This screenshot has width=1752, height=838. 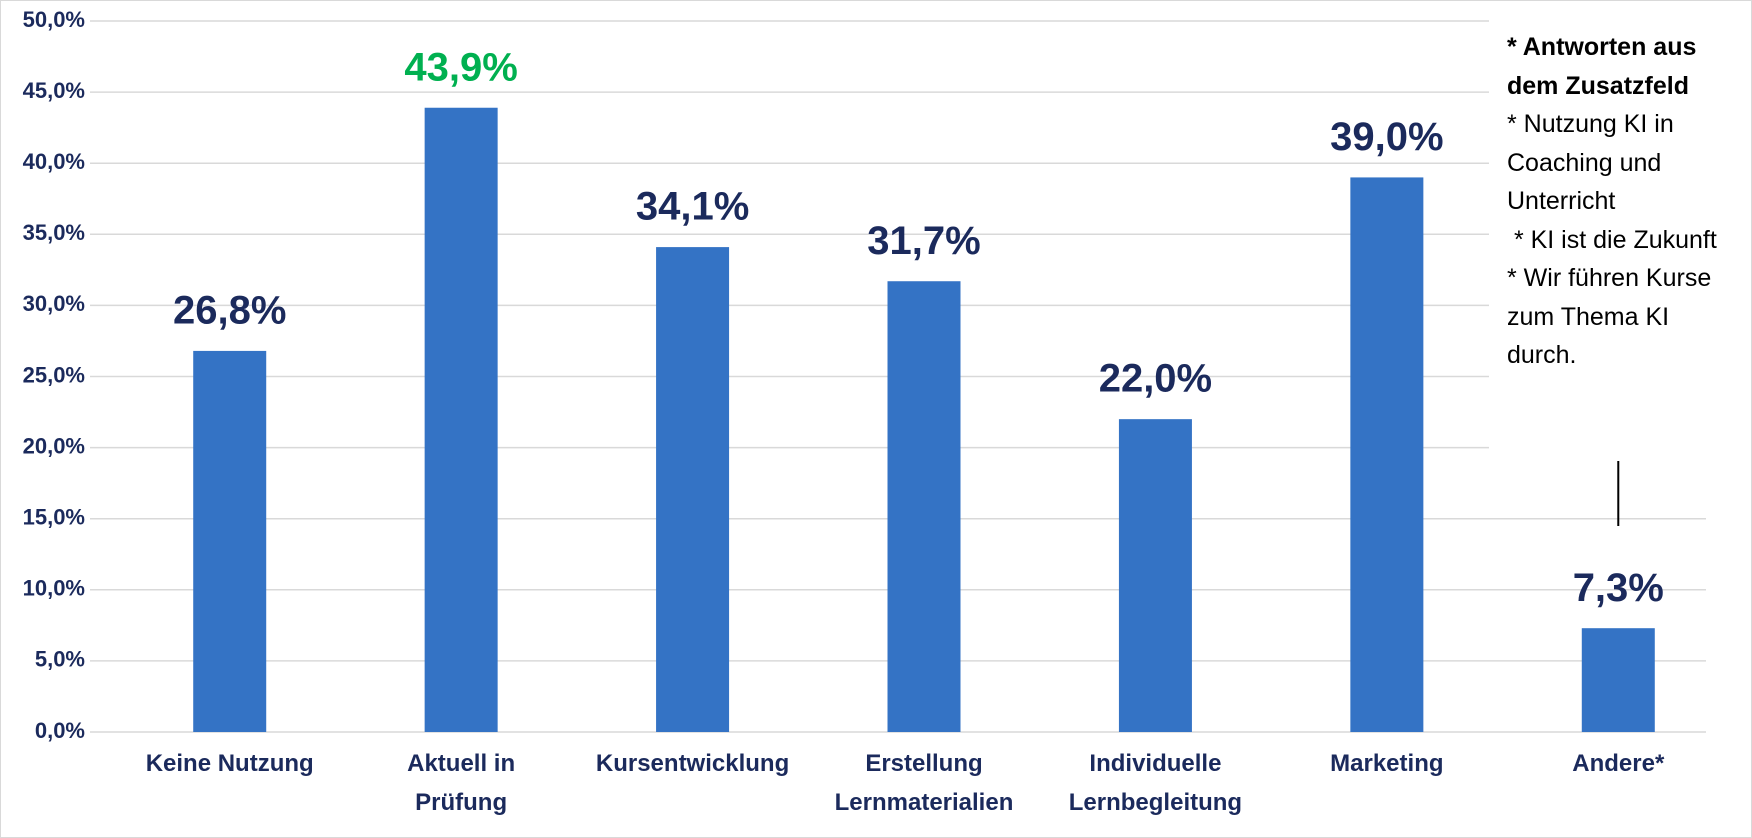 I want to click on x-tick-label: Kursentwicklung, so click(x=692, y=763).